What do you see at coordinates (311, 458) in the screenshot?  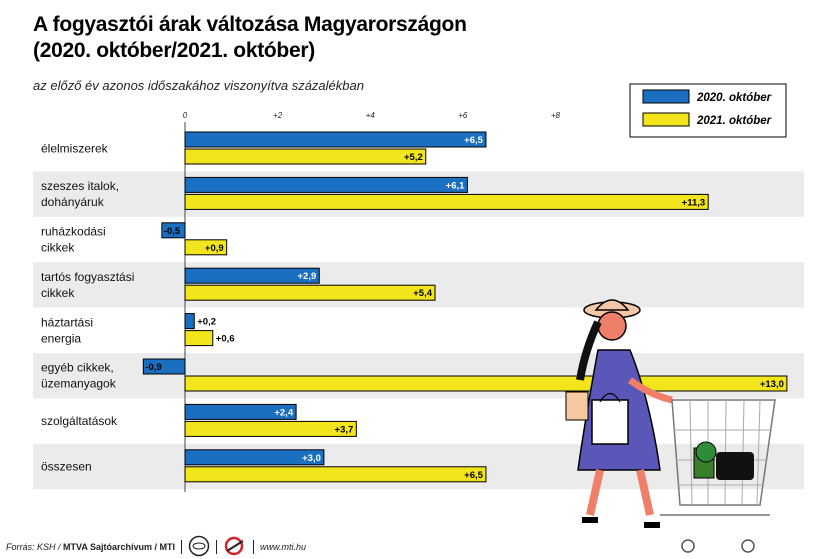 I see `data-label: +3,0` at bounding box center [311, 458].